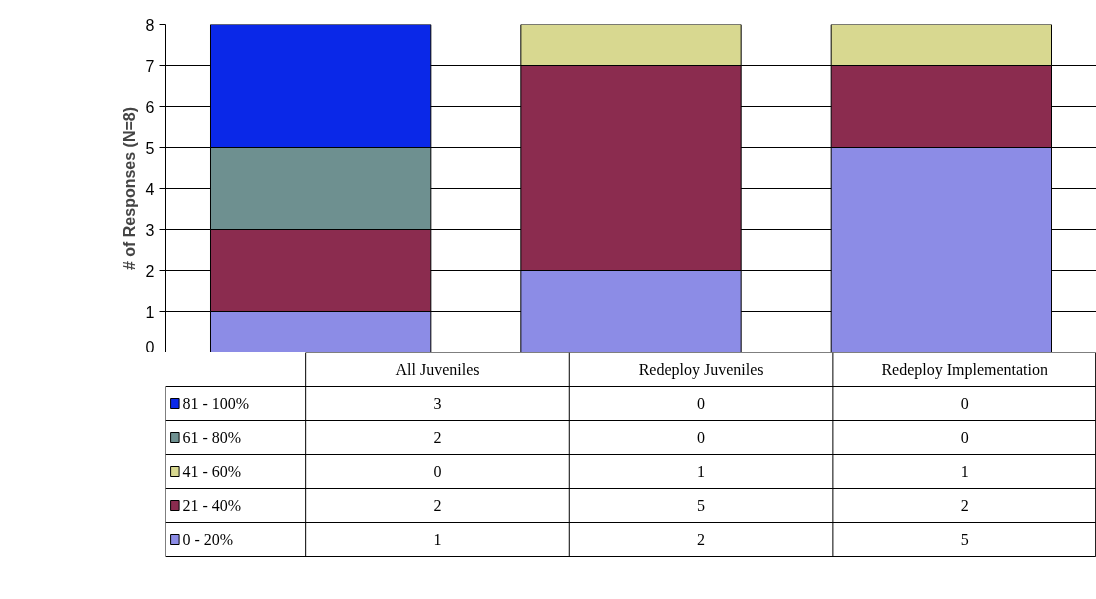 This screenshot has width=1096, height=599. Describe the element at coordinates (437, 369) in the screenshot. I see `x-tick-label: All Juveniles` at that location.